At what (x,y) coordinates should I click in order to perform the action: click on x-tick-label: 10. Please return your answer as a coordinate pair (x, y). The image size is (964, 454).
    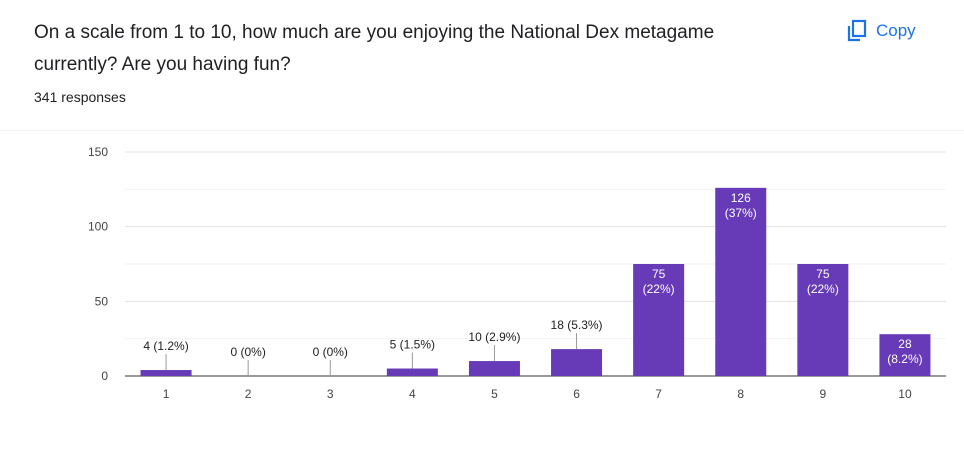
    Looking at the image, I should click on (905, 394).